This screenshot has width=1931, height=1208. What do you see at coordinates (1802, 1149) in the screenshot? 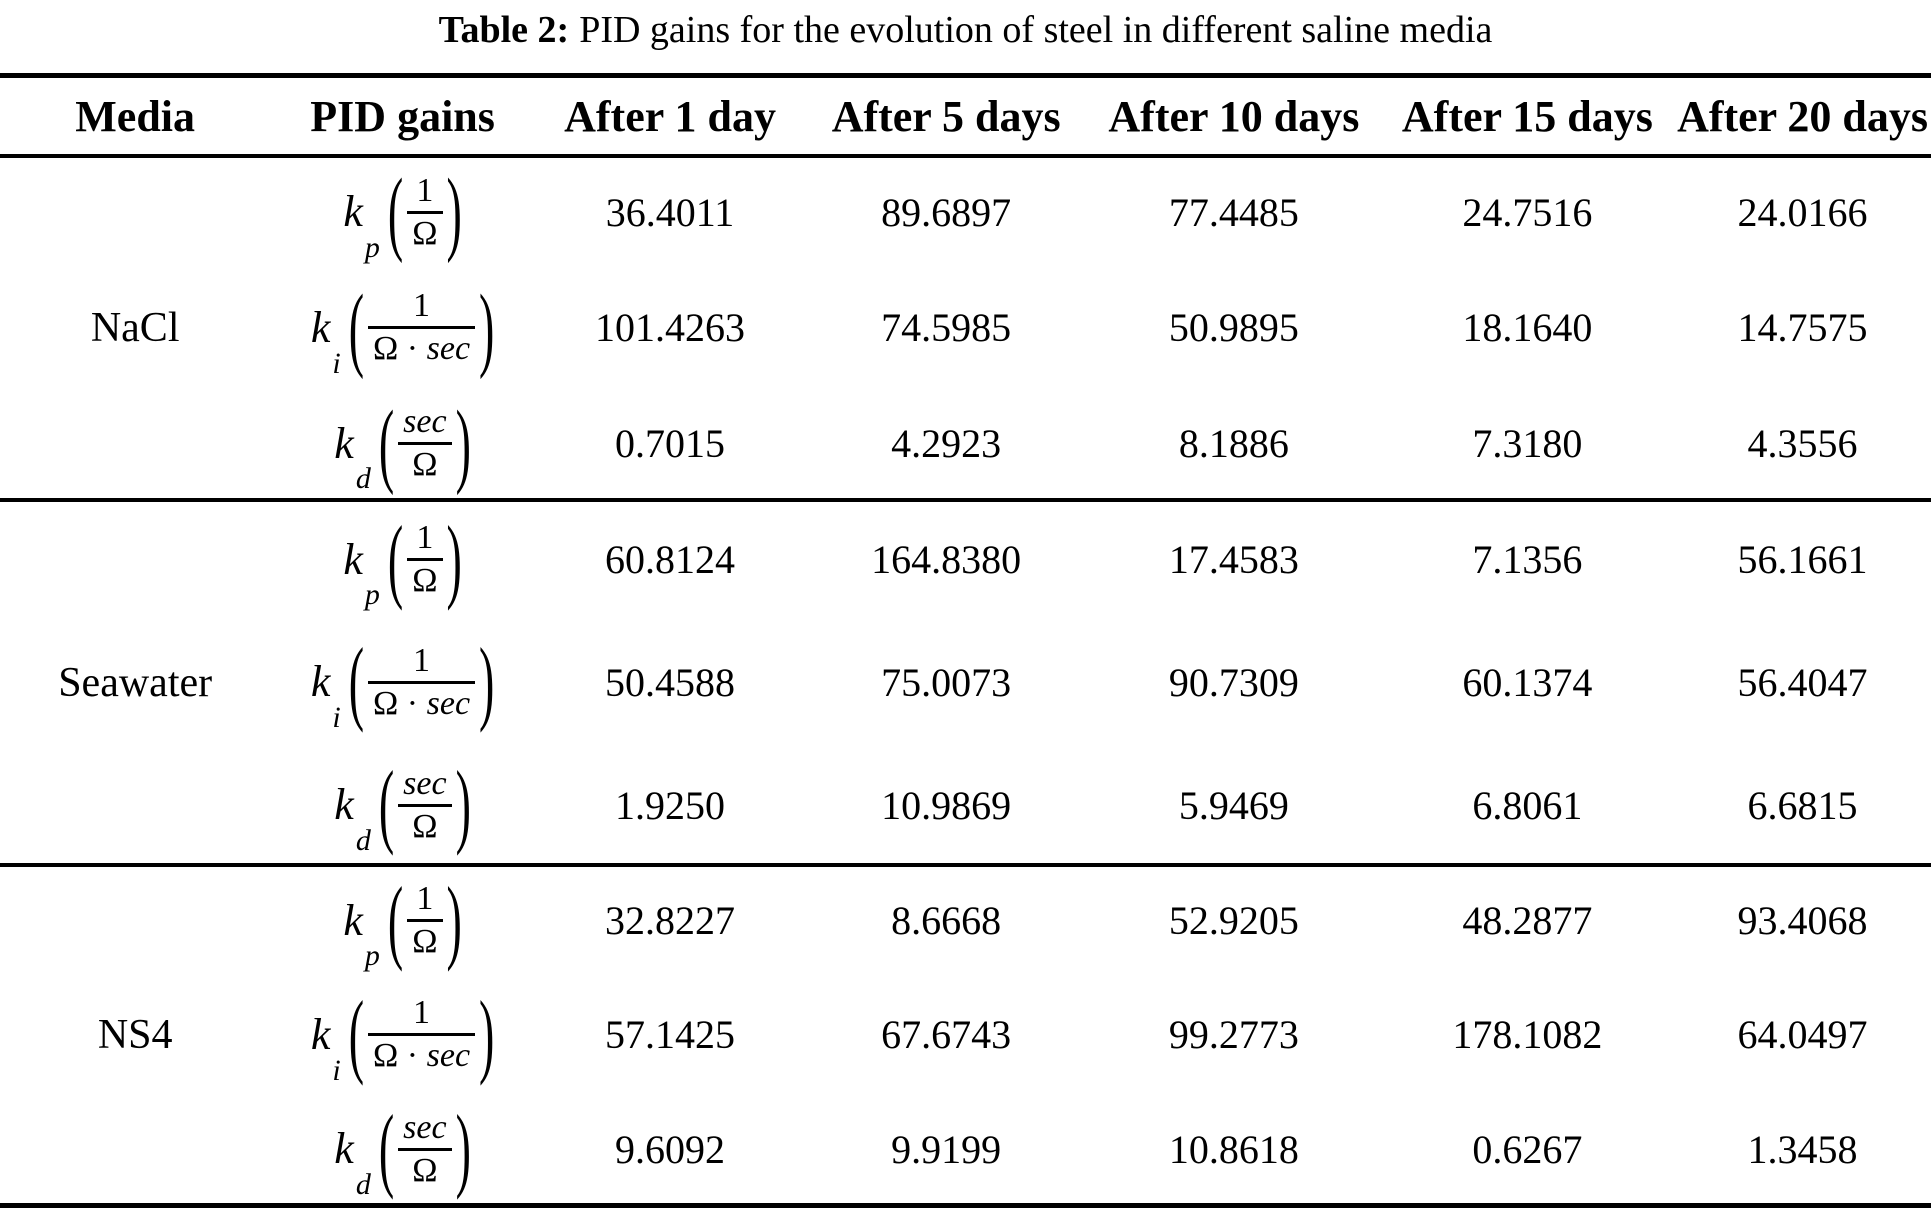
I see `gain-value: 1.3458` at bounding box center [1802, 1149].